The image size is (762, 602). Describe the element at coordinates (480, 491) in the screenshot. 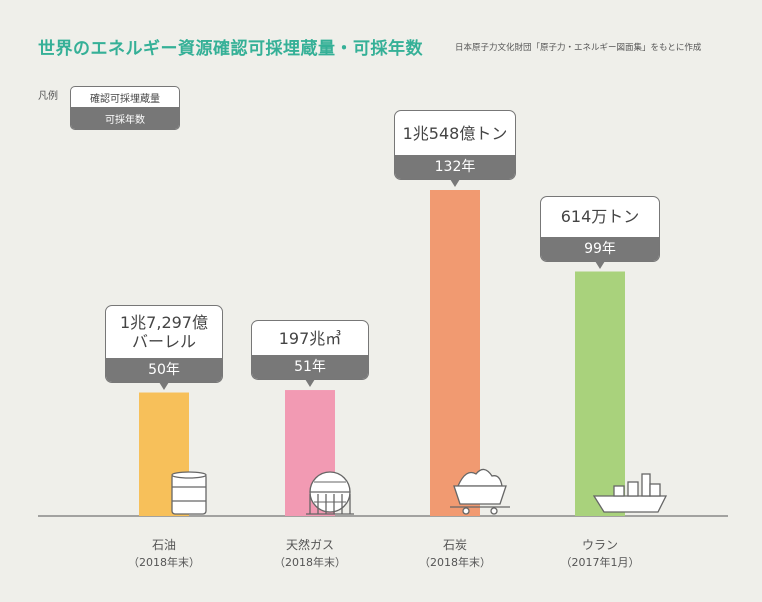

I see `coal-cart-icon` at that location.